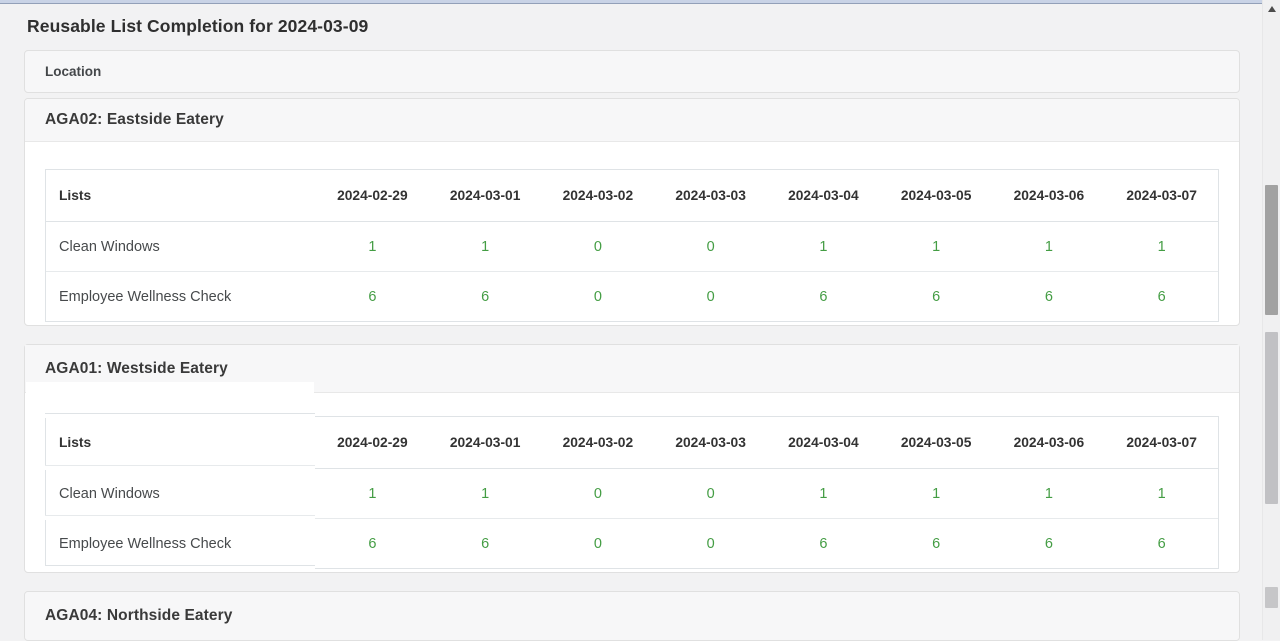 Image resolution: width=1280 pixels, height=641 pixels. Describe the element at coordinates (640, 2) in the screenshot. I see `browser-accent-strip` at that location.